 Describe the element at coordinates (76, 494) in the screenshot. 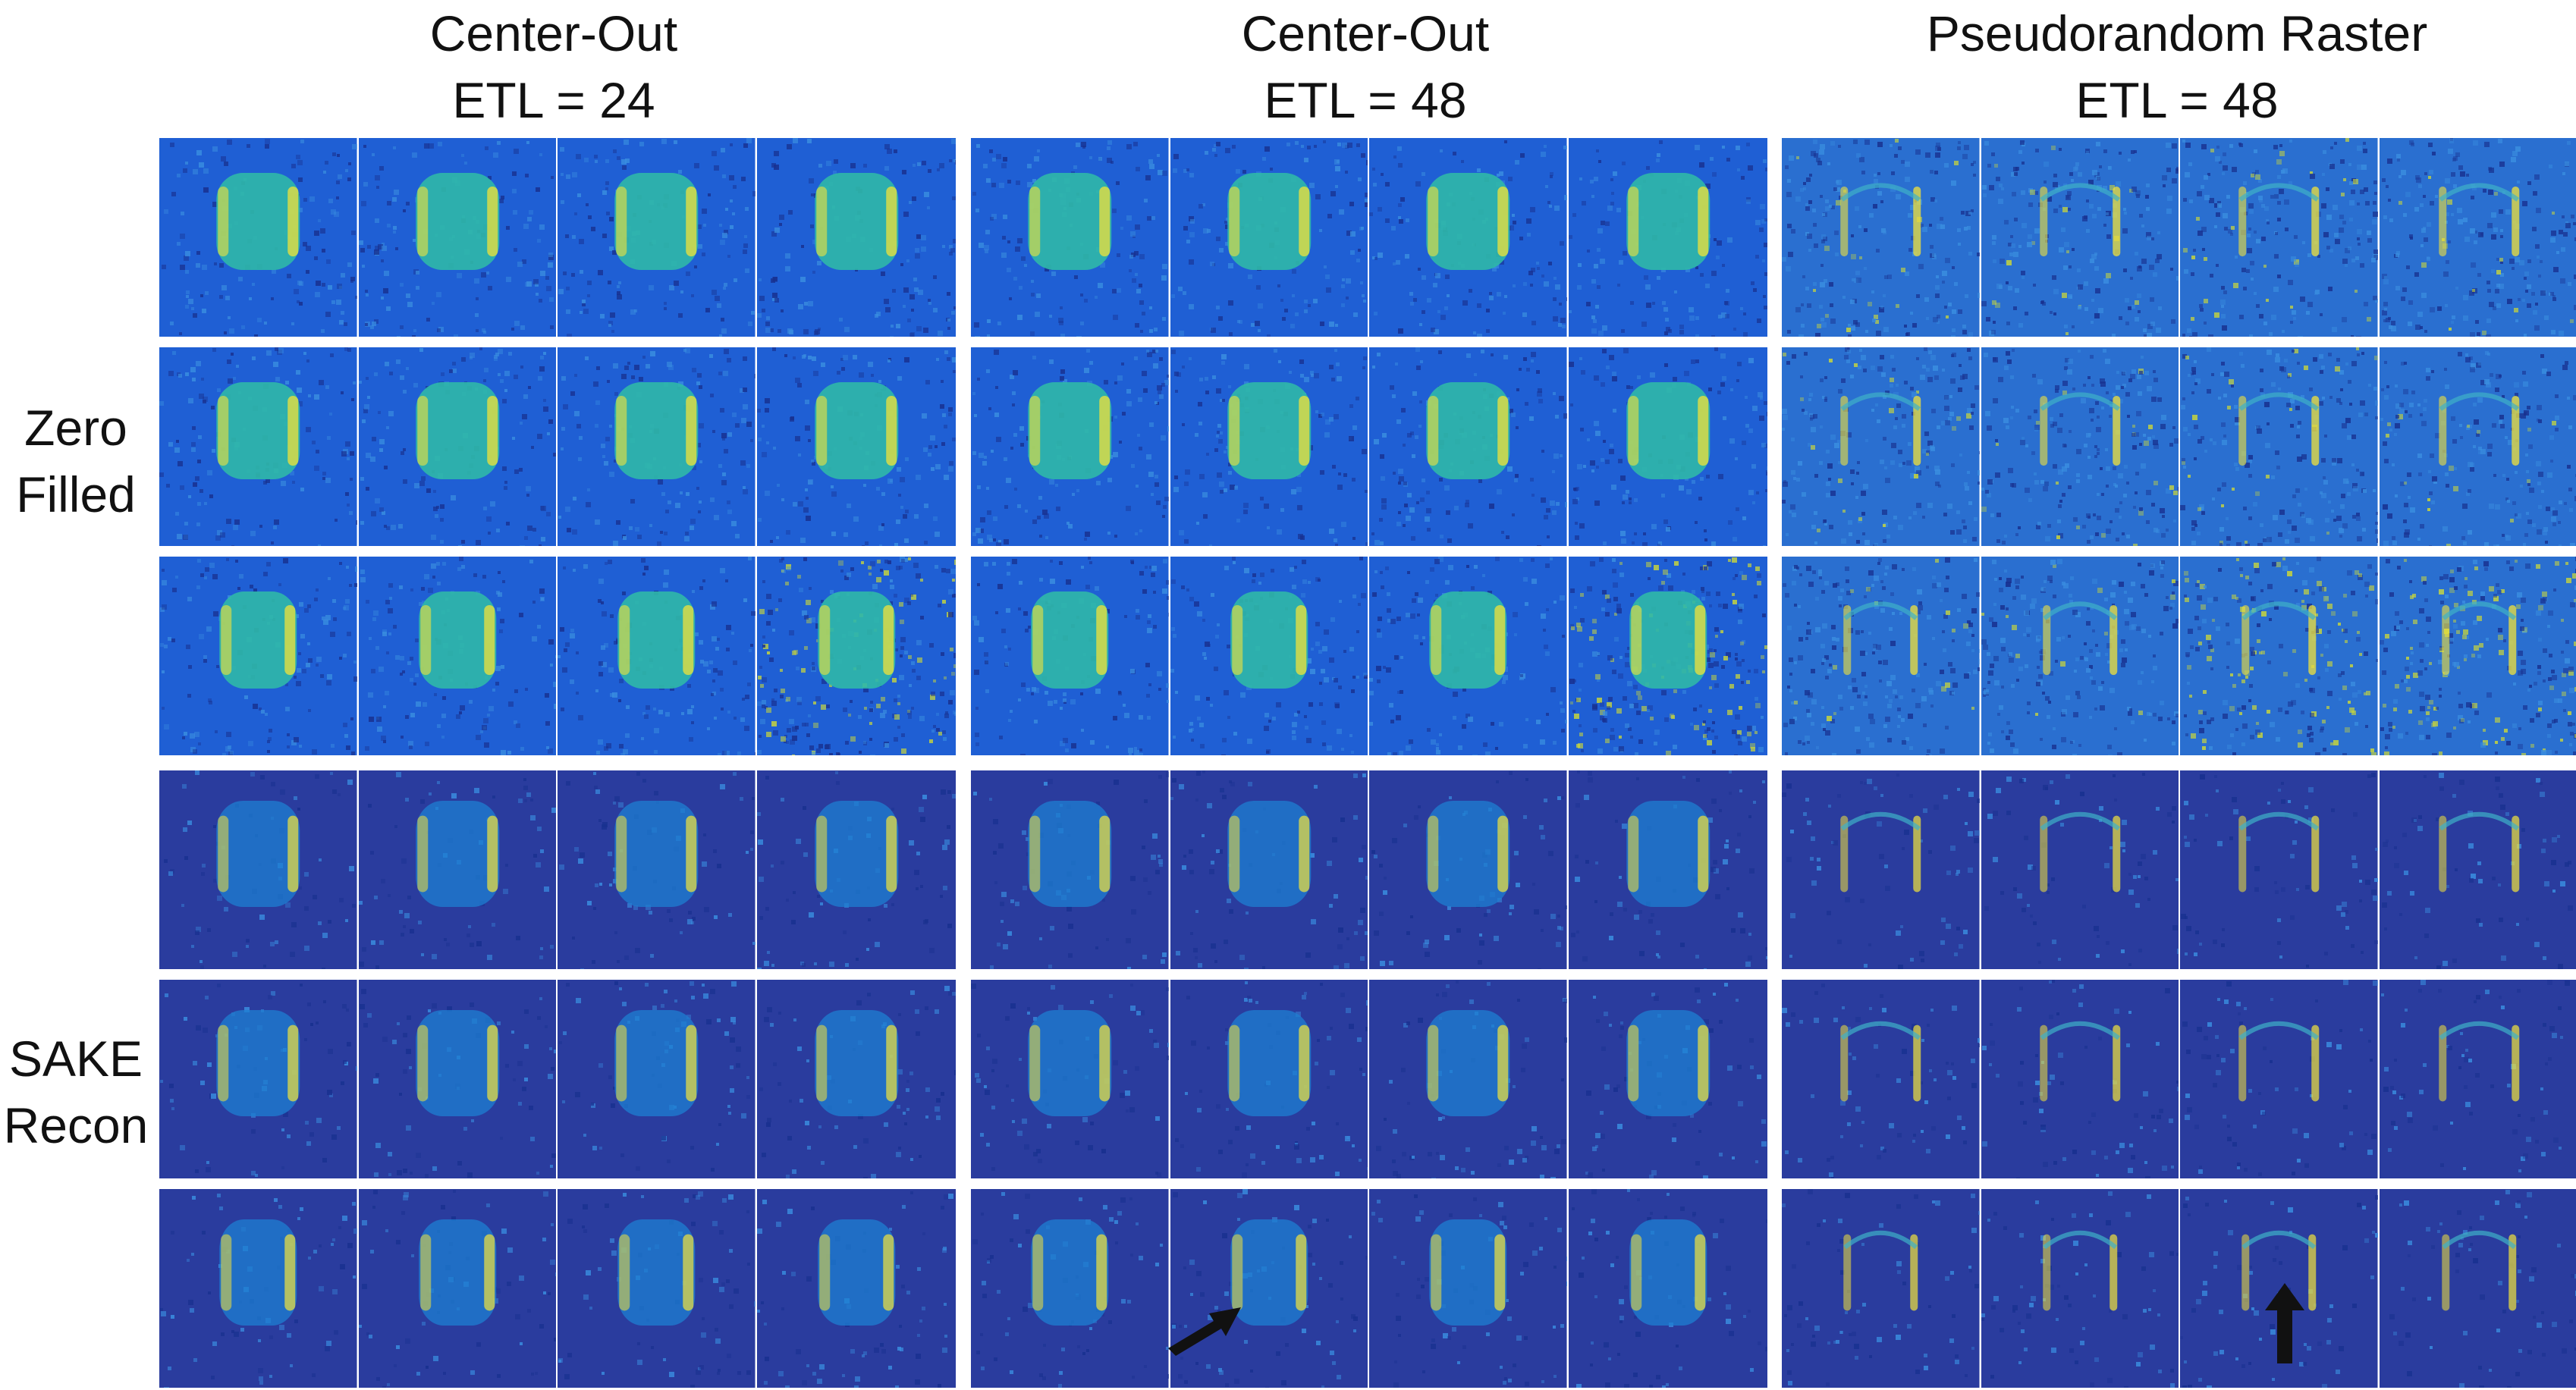

I see `row-label-line2: Filled` at that location.